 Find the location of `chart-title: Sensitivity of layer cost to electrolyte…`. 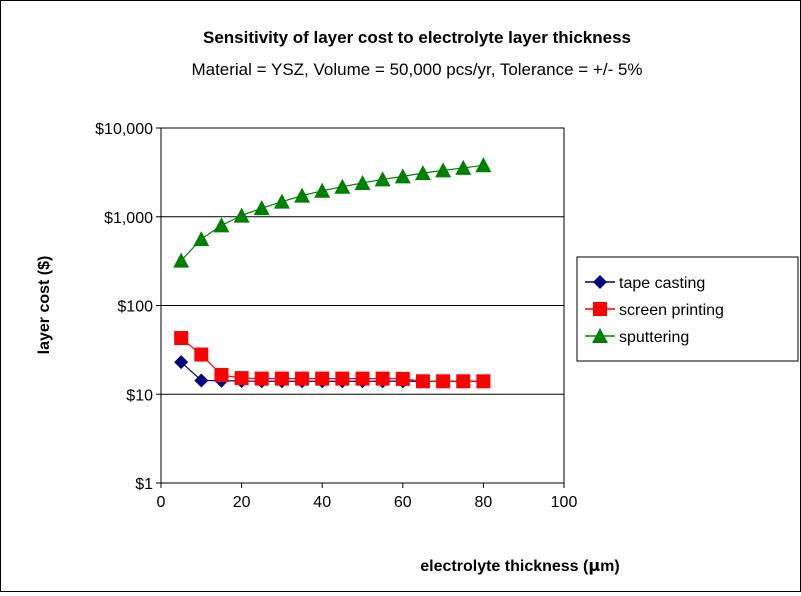

chart-title: Sensitivity of layer cost to electrolyte… is located at coordinates (417, 37).